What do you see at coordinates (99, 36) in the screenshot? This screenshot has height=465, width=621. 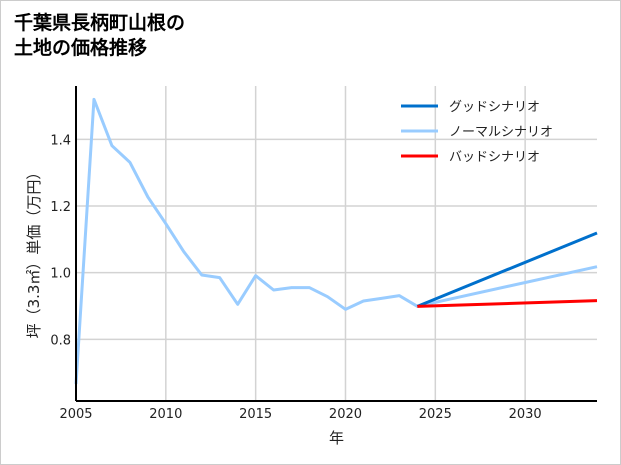 I see `chart-title: 千葉県長柄町山根の 土地の価格推移` at bounding box center [99, 36].